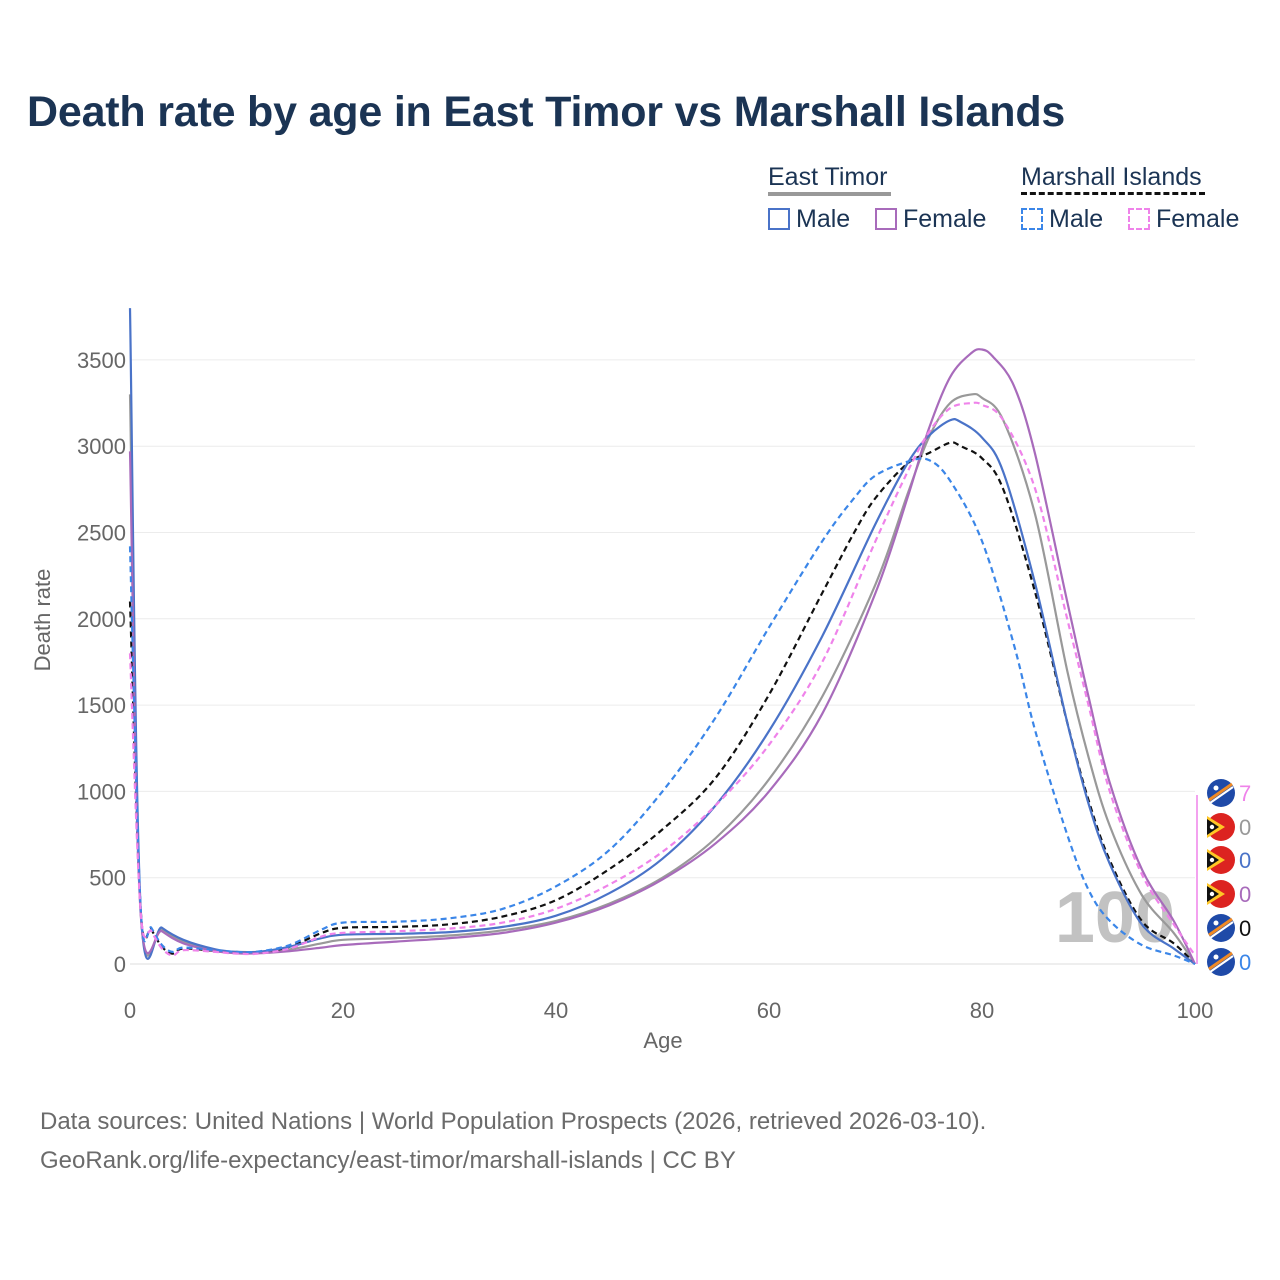  Describe the element at coordinates (107, 878) in the screenshot. I see `y-tick-label: 500` at that location.